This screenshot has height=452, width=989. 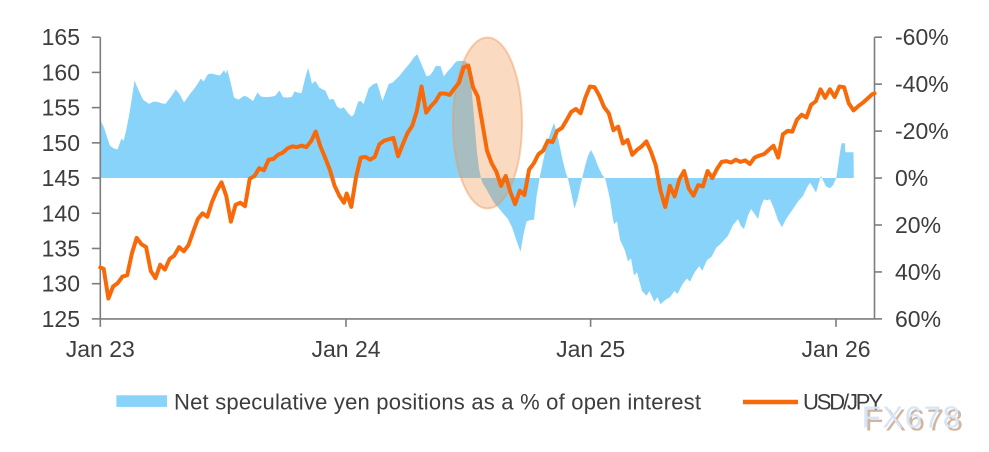 What do you see at coordinates (100, 349) in the screenshot?
I see `svg-text: Jan 23` at bounding box center [100, 349].